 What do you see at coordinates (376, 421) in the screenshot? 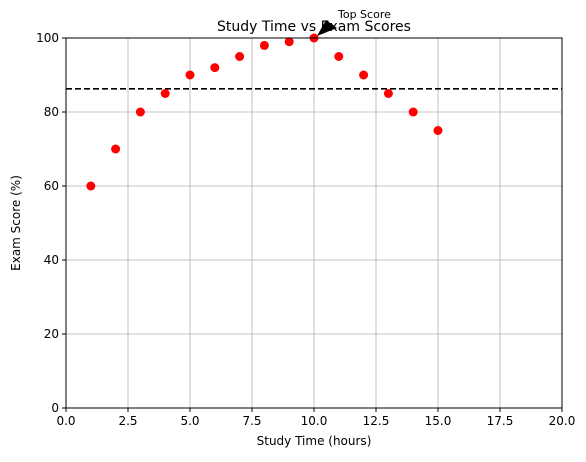
I see `x-tick-label: 12.5` at bounding box center [376, 421].